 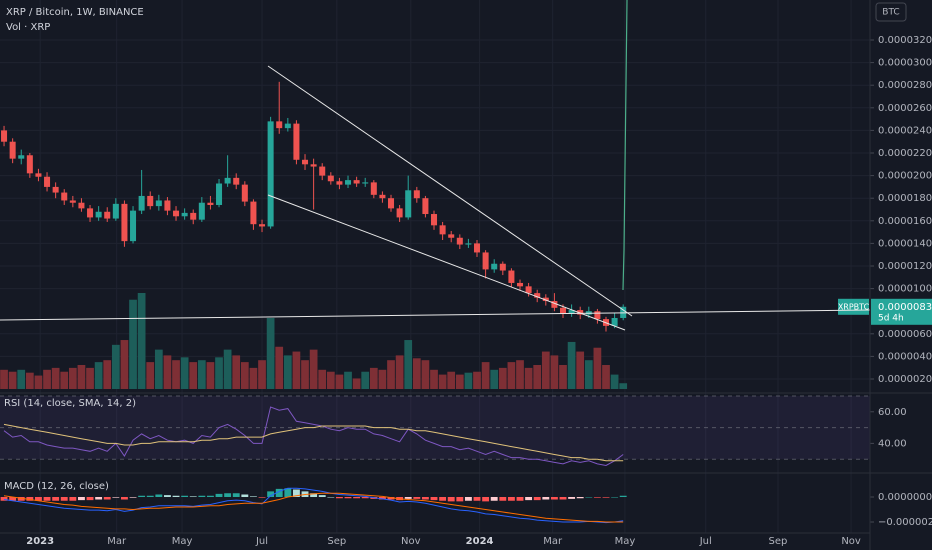 I want to click on price-tag-label: 0.00000839, so click(x=905, y=307).